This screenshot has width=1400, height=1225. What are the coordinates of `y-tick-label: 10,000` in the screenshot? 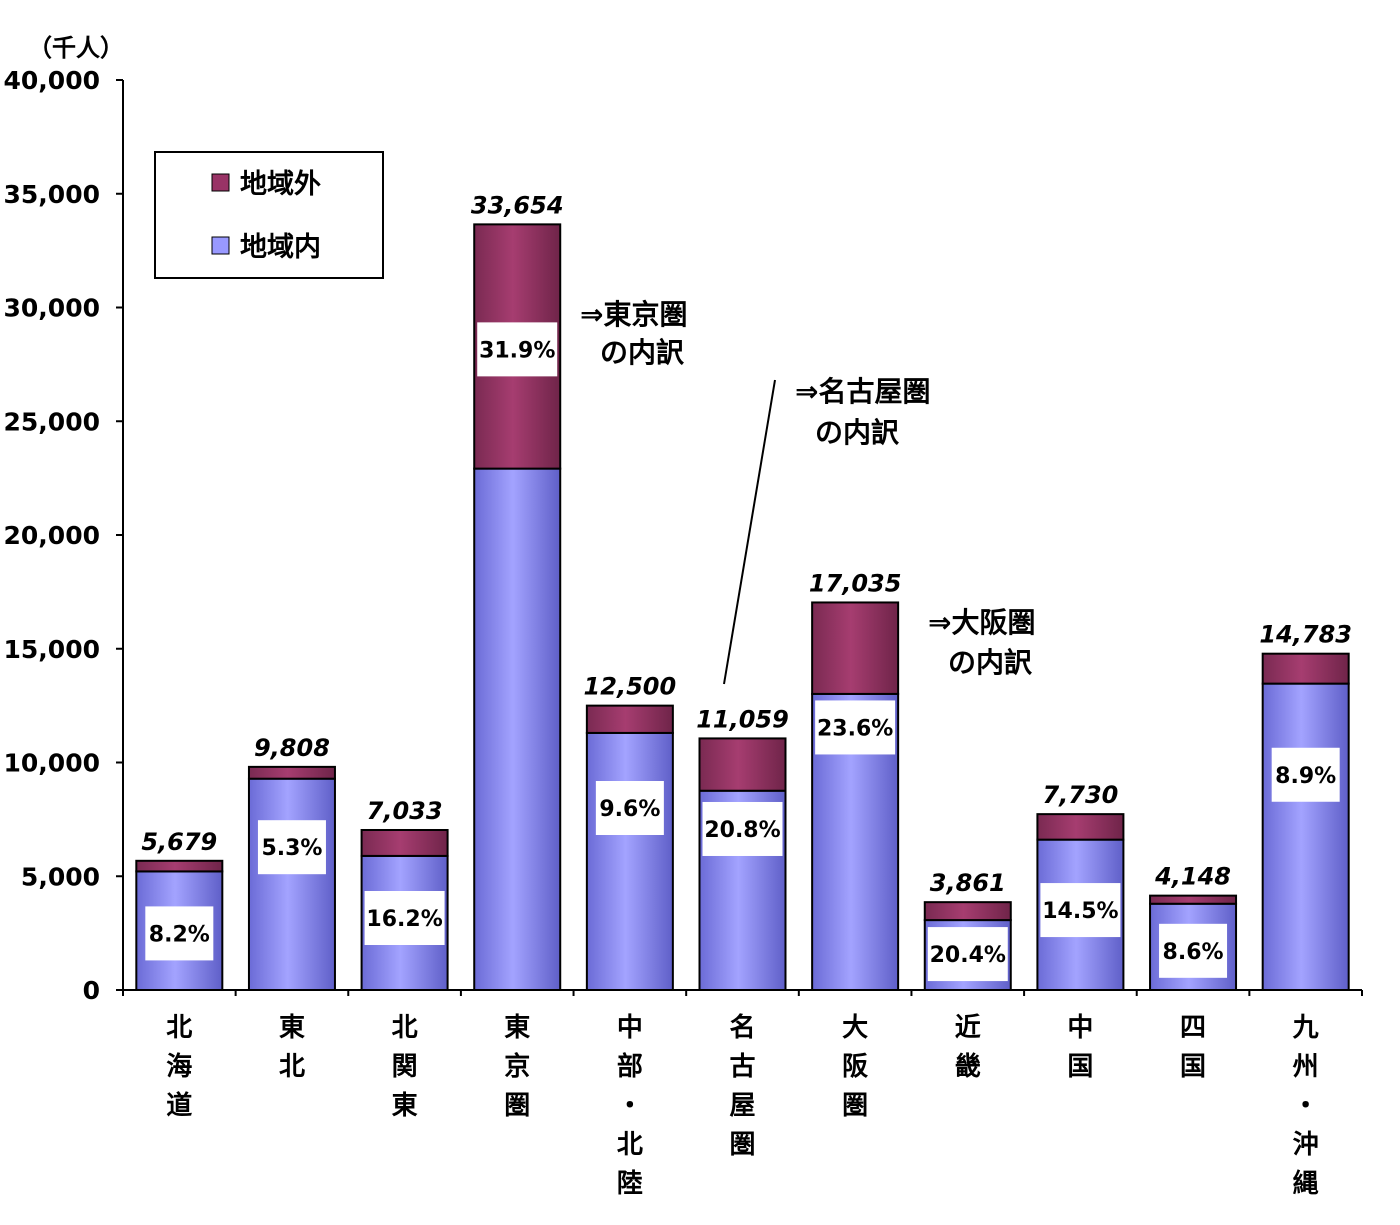 It's located at (52, 763).